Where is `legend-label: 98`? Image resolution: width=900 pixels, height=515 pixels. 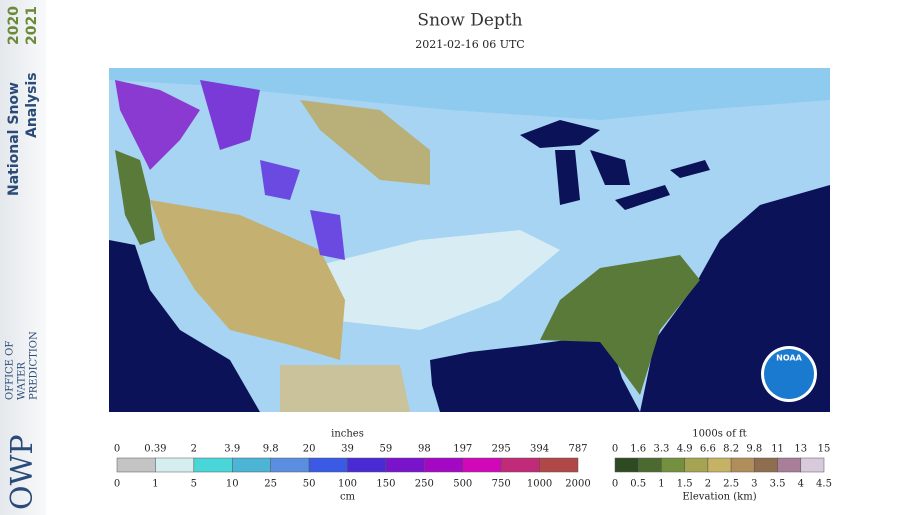
legend-label: 98 is located at coordinates (424, 449).